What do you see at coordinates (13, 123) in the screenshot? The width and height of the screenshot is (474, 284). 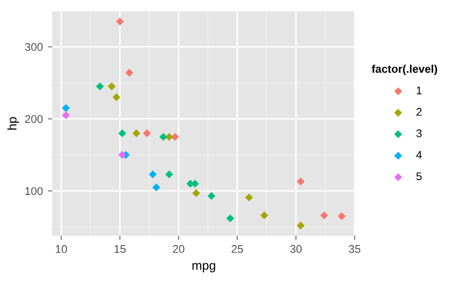 I see `y-axis-title: hp` at bounding box center [13, 123].